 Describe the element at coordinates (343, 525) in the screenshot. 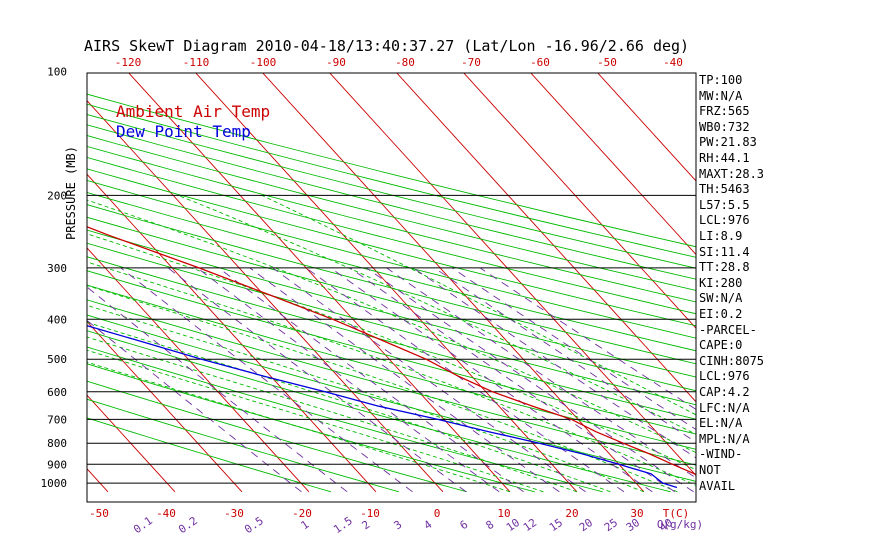

I see `mixing-ratio-label: 1.5` at that location.